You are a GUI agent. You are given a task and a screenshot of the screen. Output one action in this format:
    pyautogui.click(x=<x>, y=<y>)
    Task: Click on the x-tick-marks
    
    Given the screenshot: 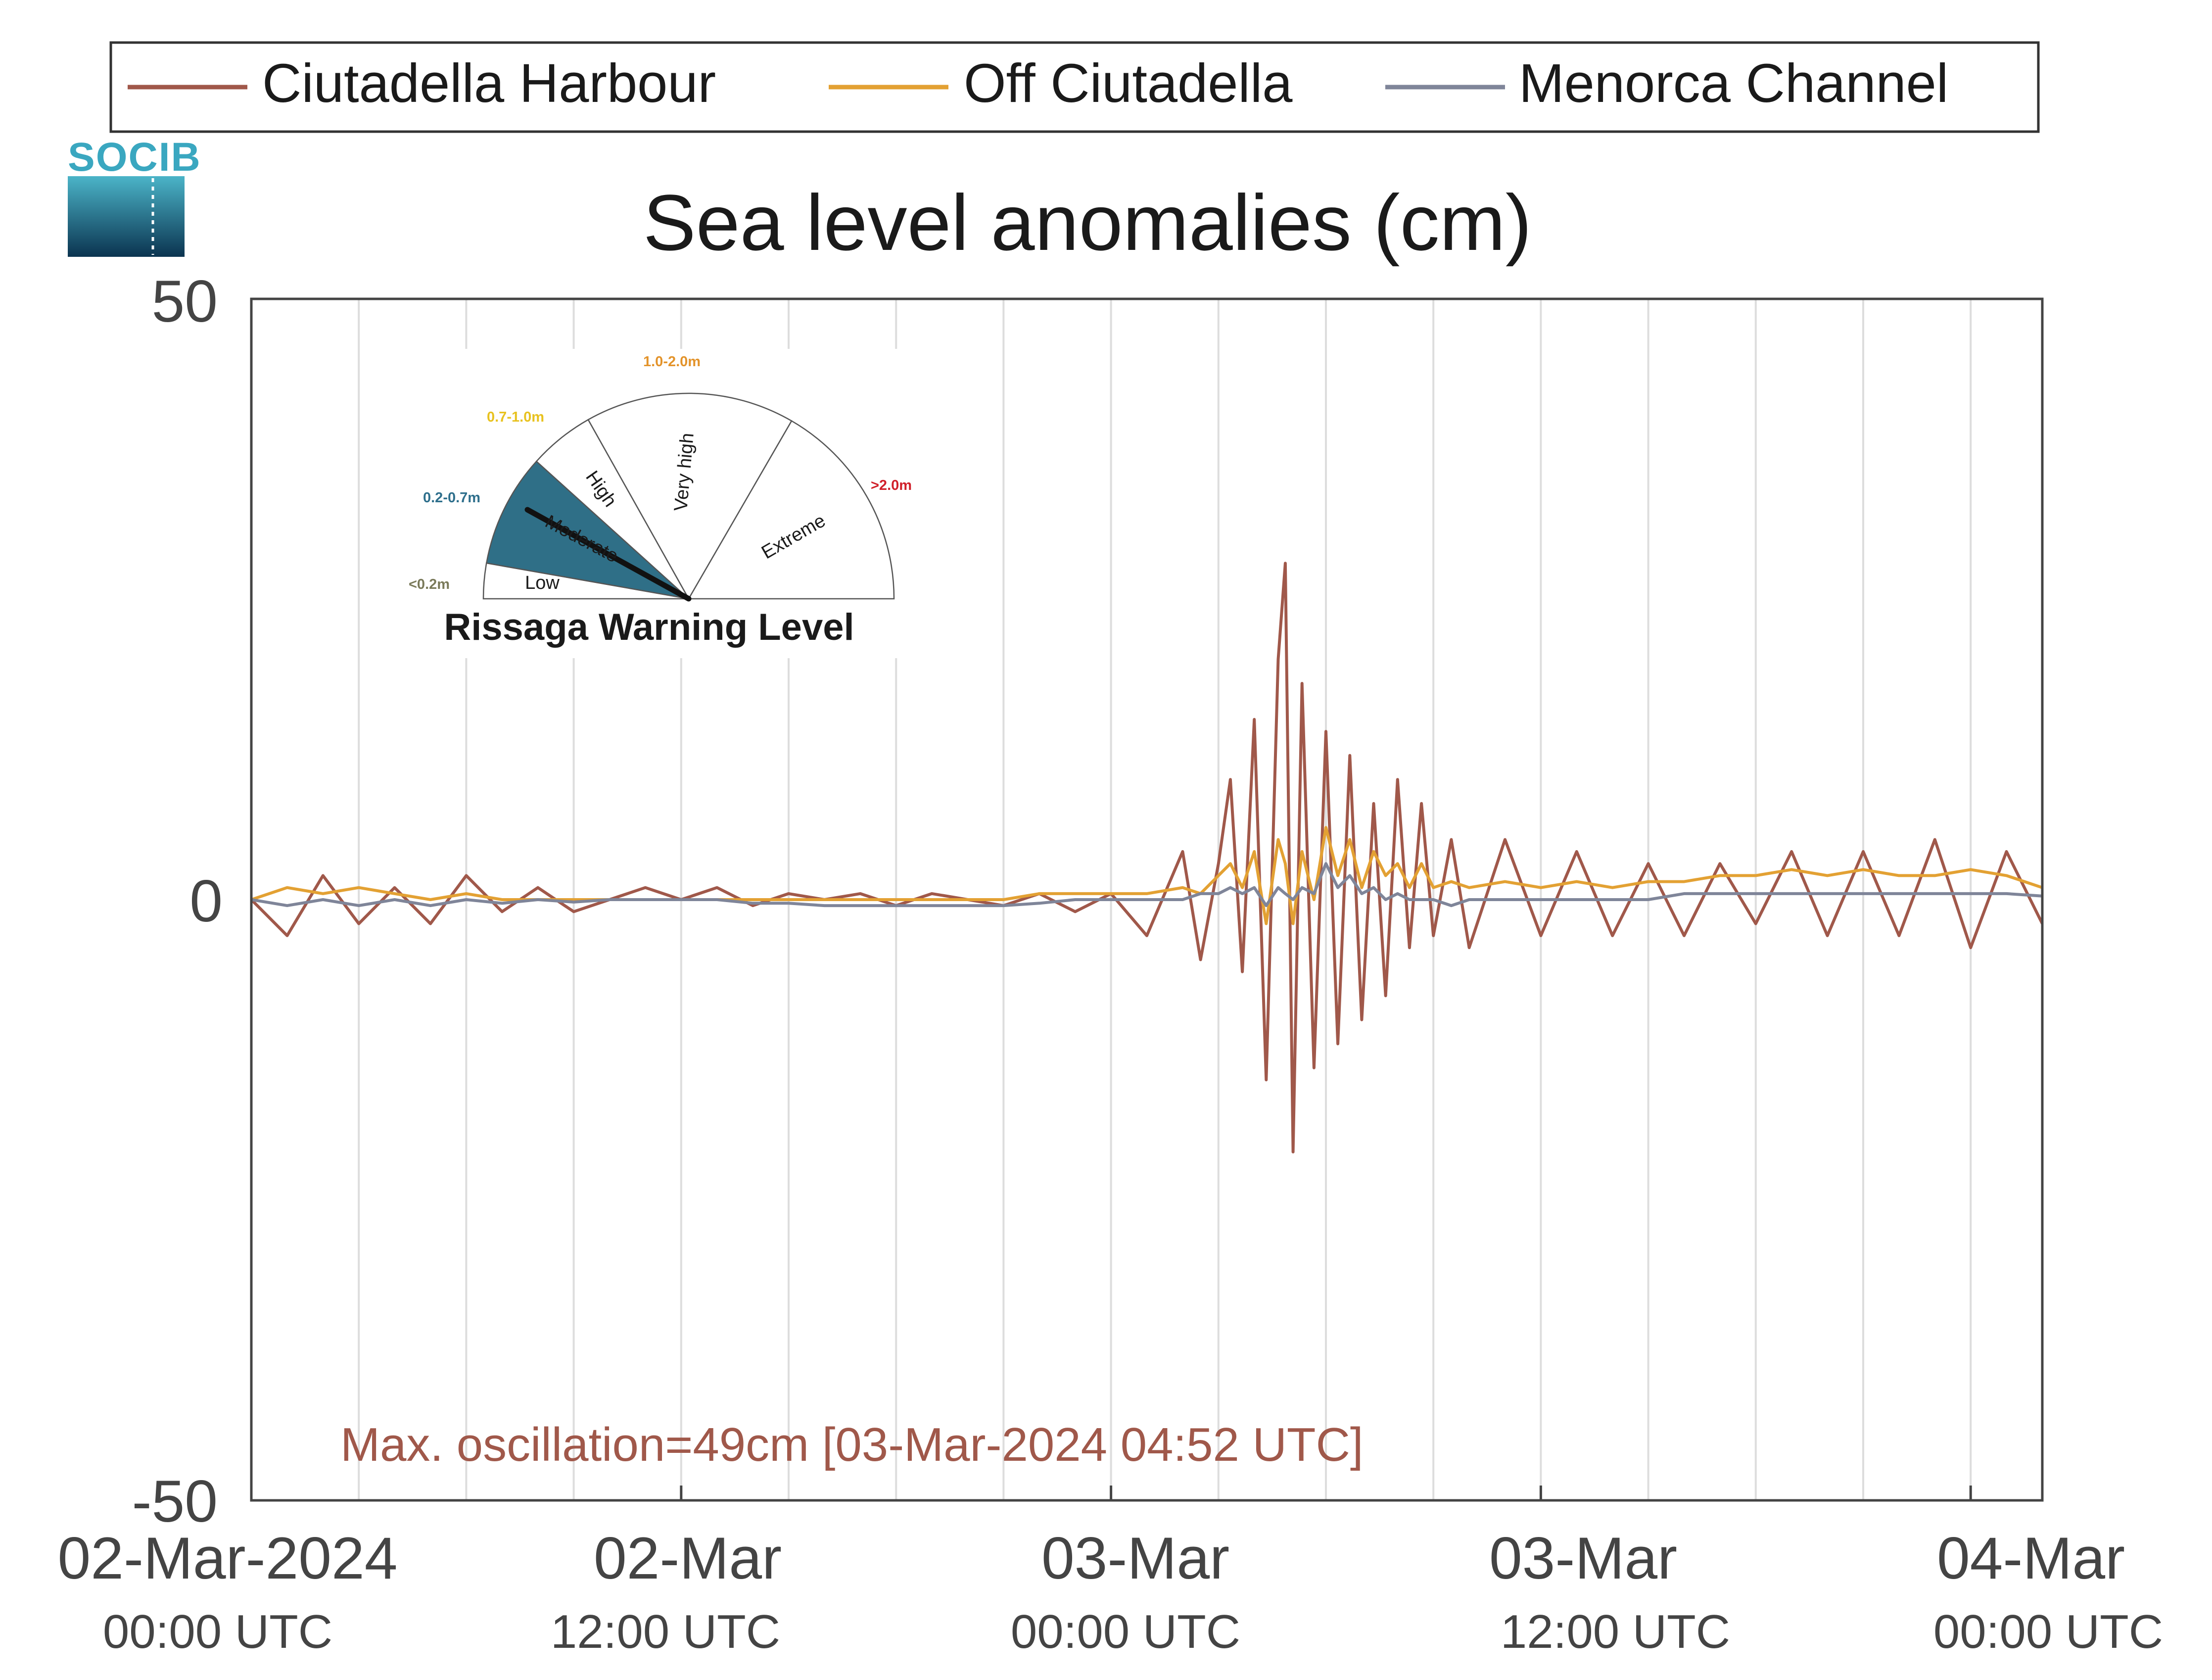 What is the action you would take?
    pyautogui.click(x=1111, y=1493)
    